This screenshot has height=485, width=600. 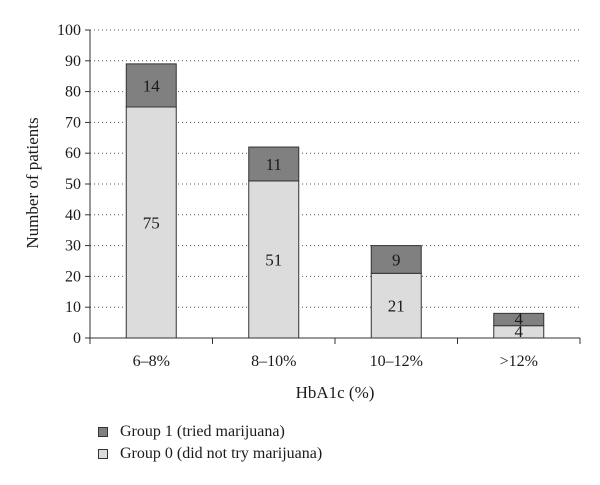 I want to click on x-tick-labels: 6–8% 8–10% 10–12% >12%, so click(x=335, y=361).